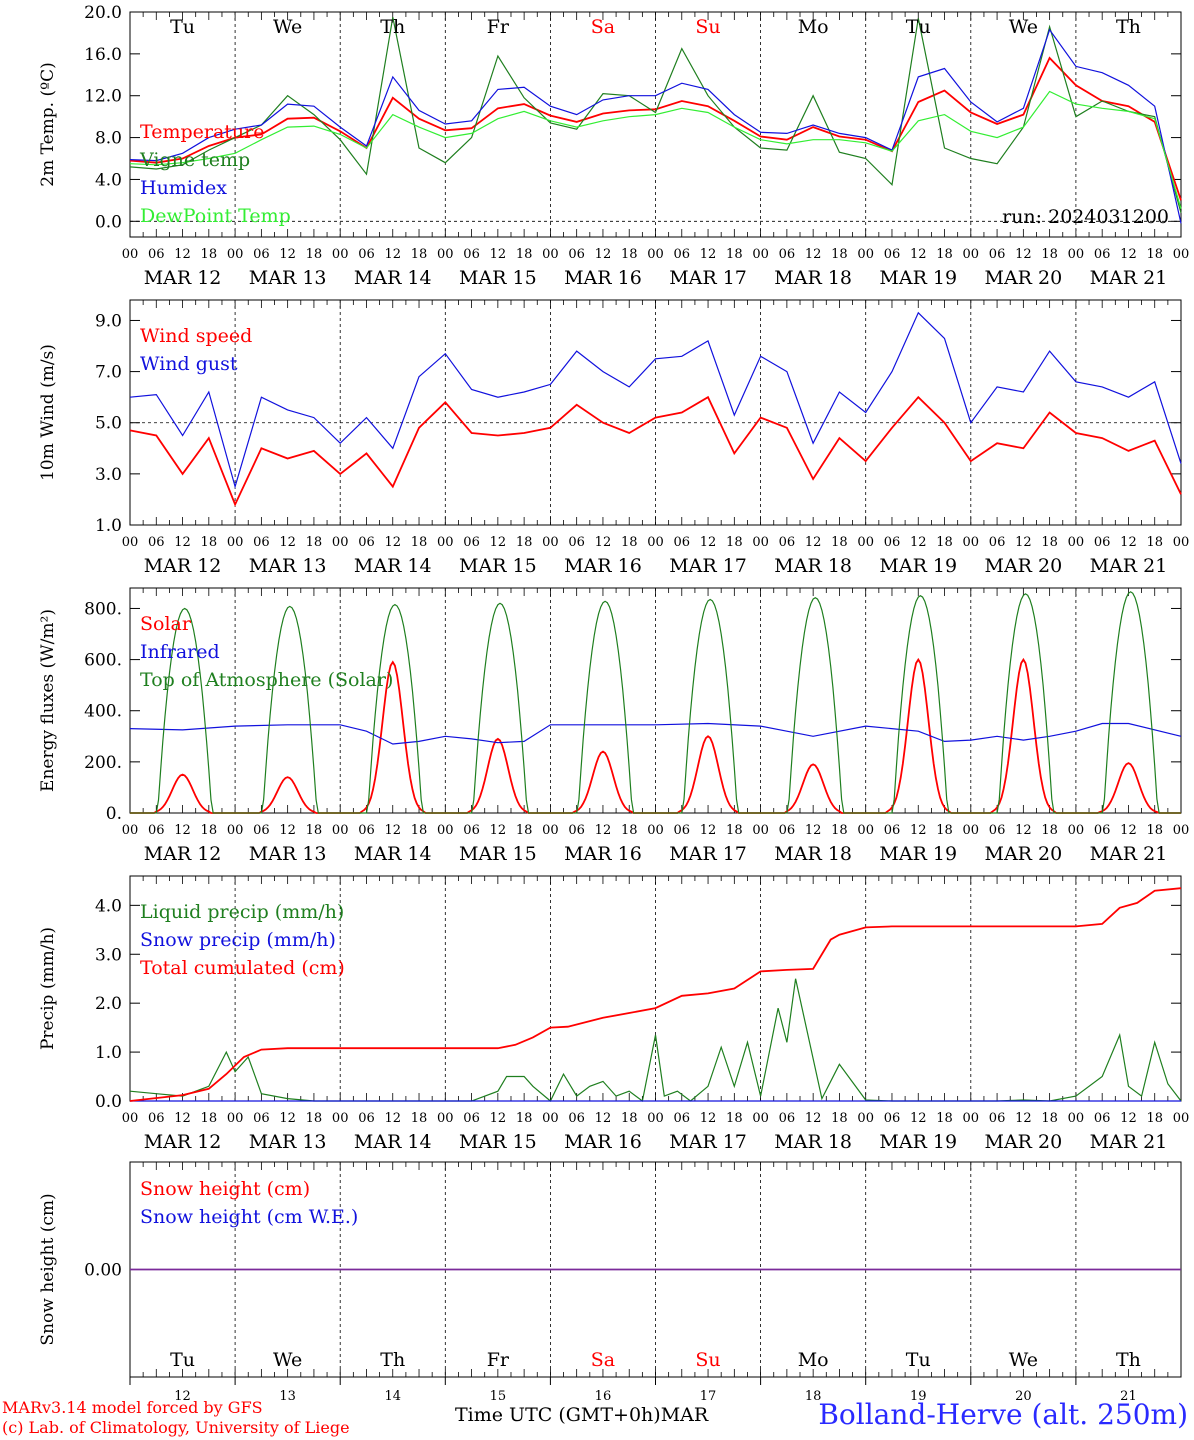  What do you see at coordinates (393, 278) in the screenshot?
I see `date-label: MAR 14` at bounding box center [393, 278].